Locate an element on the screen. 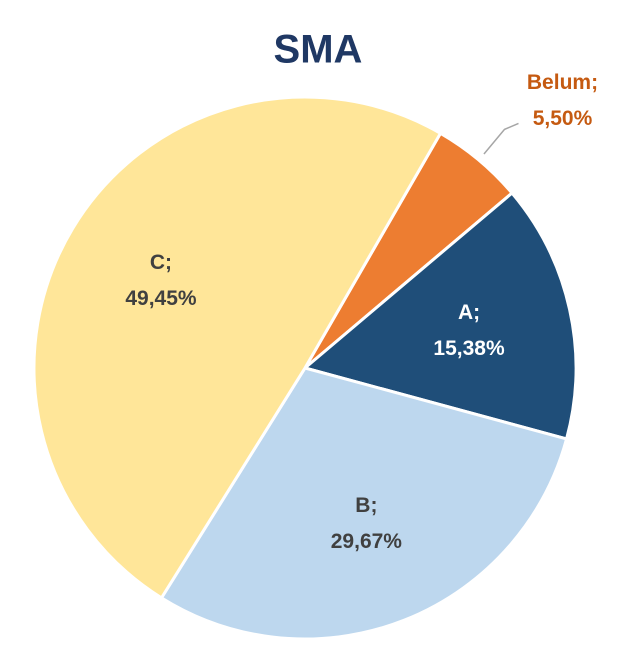 This screenshot has height=668, width=637. chart-title: SMA is located at coordinates (318, 50).